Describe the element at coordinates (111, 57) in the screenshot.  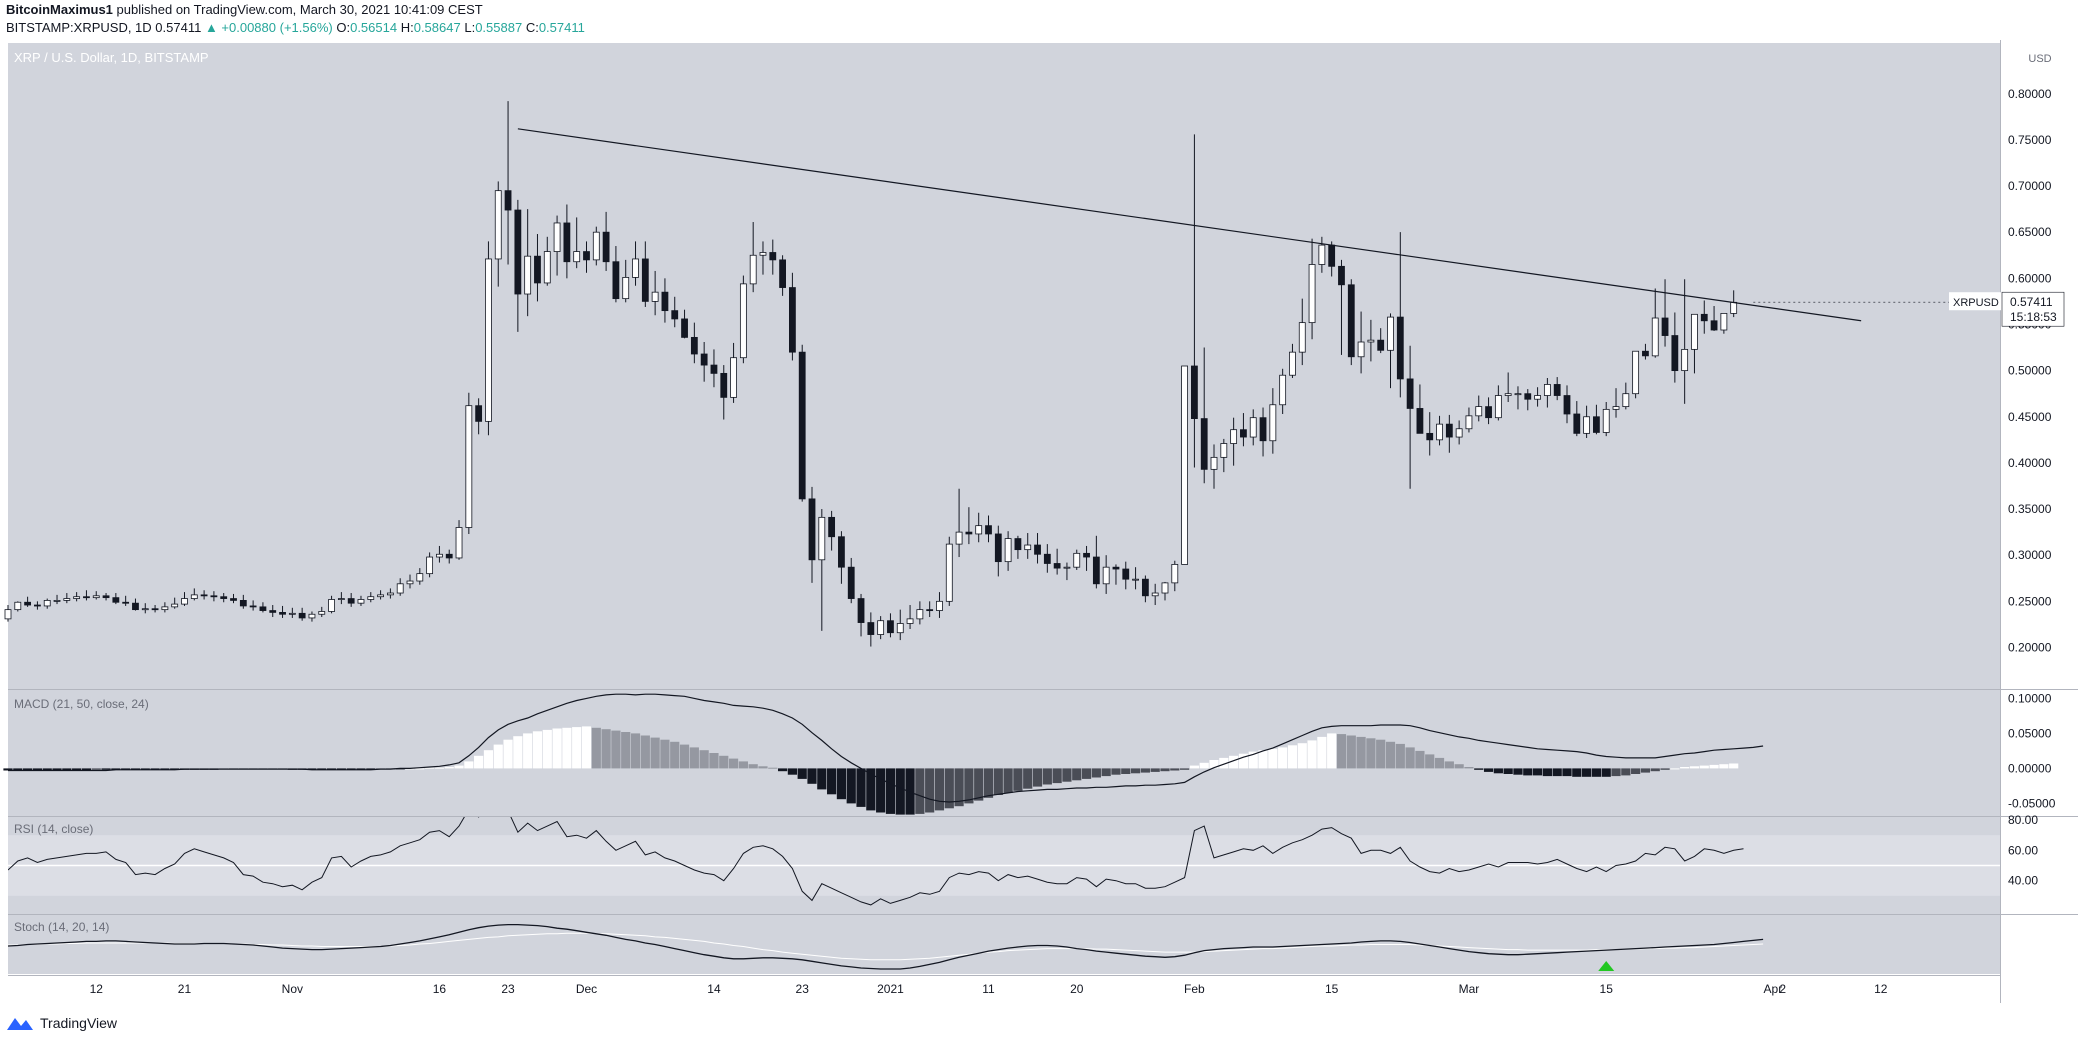
I see `price-pane-title: XRP / U.S. Dollar, 1D, BITSTAMP` at that location.